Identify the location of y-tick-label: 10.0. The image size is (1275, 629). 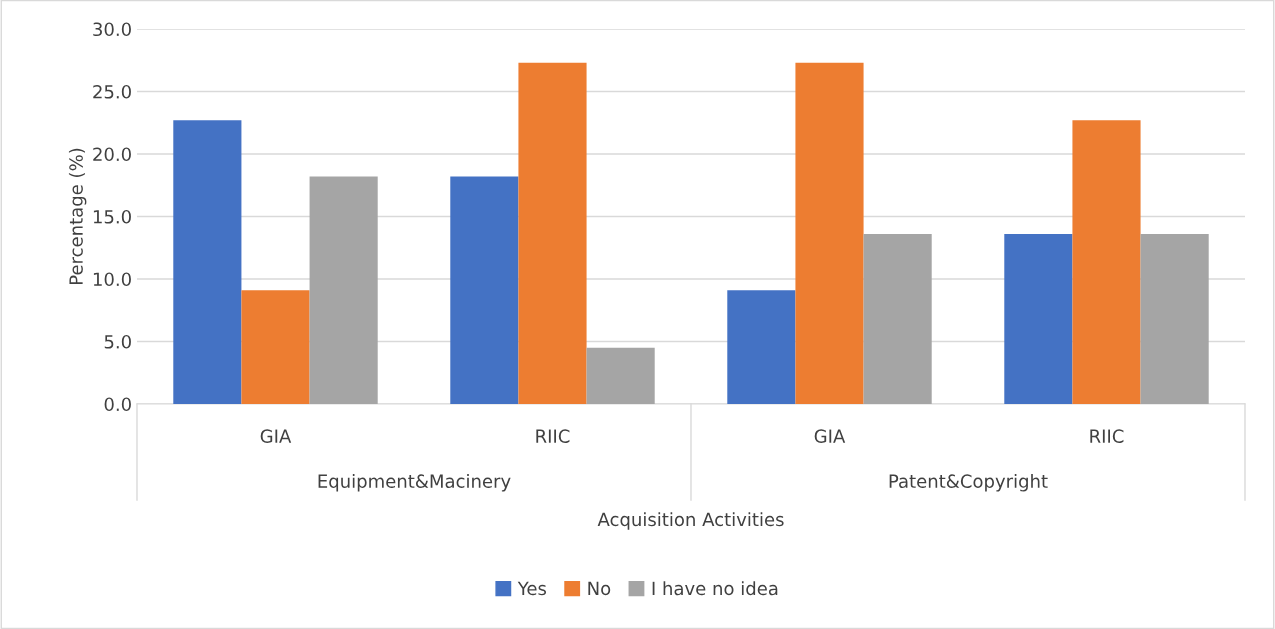
(112, 279).